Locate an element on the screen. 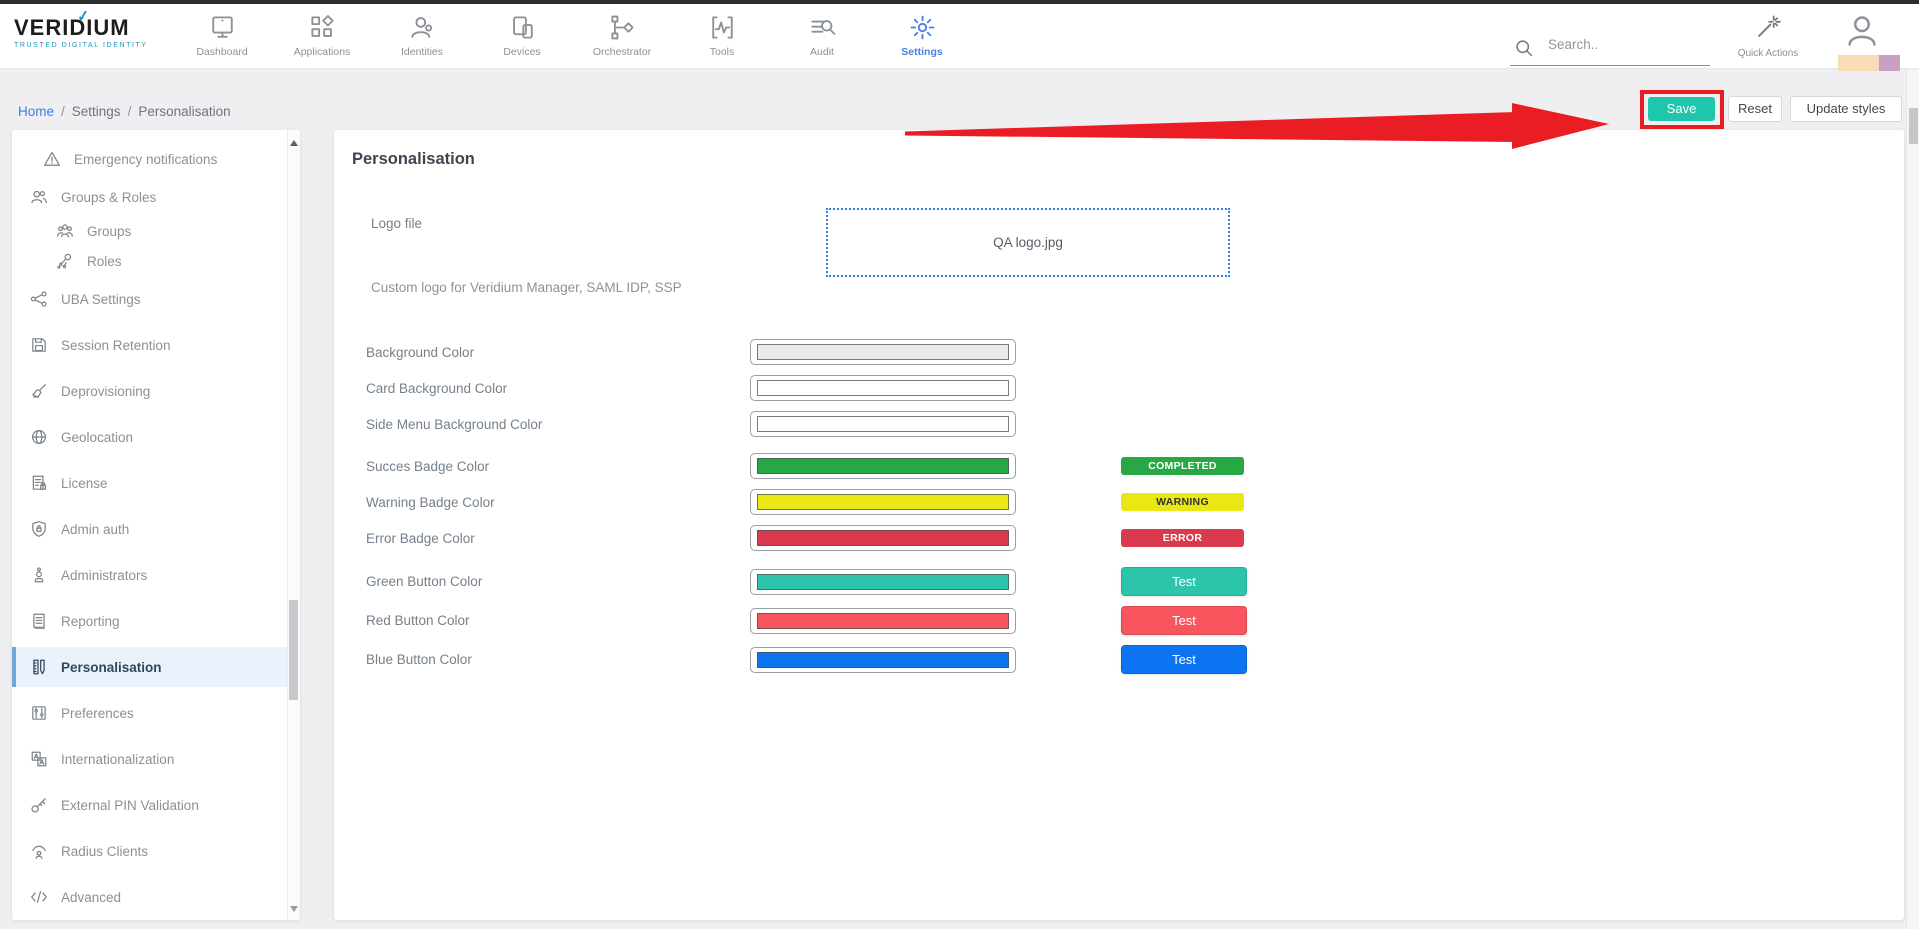 The image size is (1919, 929). breadcrumb: Home / Settings / Personalisation is located at coordinates (124, 111).